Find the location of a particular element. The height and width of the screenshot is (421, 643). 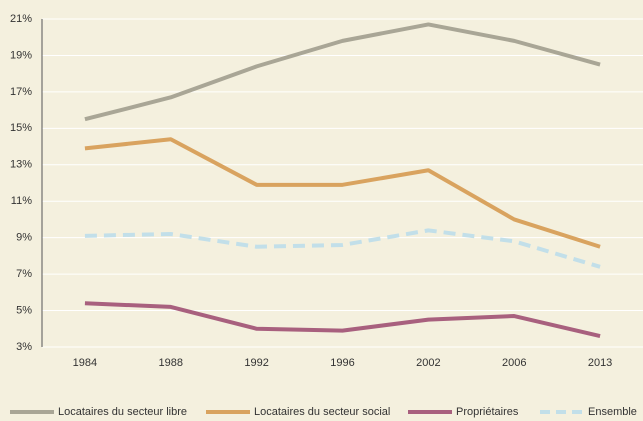

legend-label: Propriétaires is located at coordinates (487, 412).